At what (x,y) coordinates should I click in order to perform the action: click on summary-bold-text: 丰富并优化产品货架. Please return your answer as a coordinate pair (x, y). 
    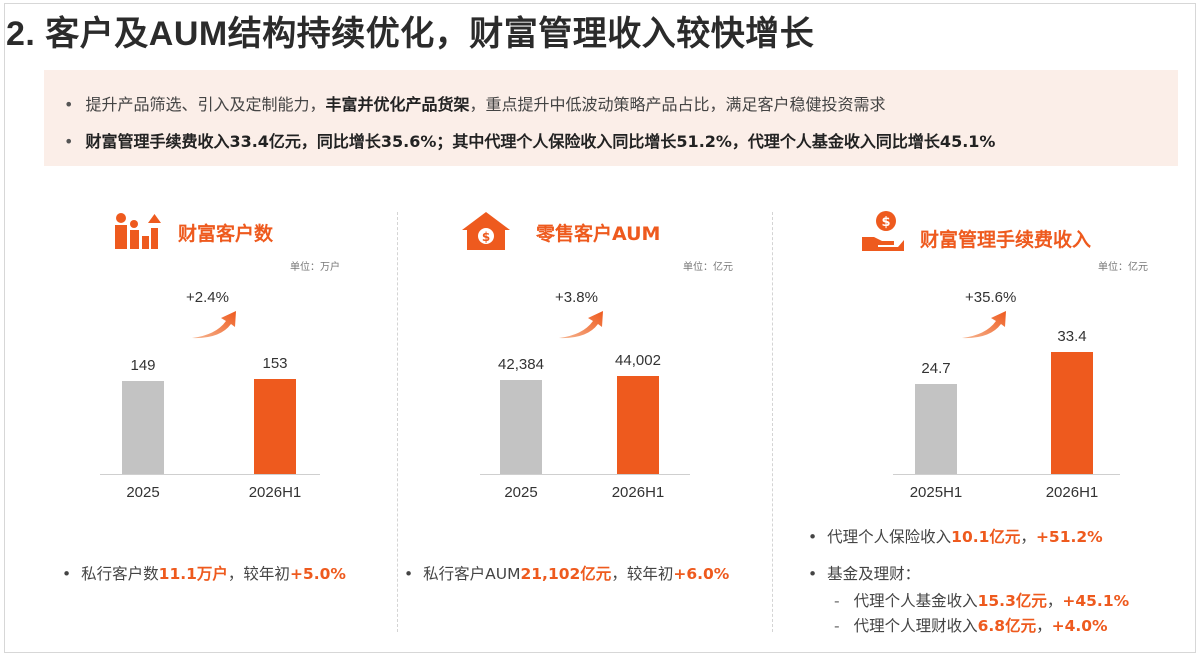
    Looking at the image, I should click on (397, 104).